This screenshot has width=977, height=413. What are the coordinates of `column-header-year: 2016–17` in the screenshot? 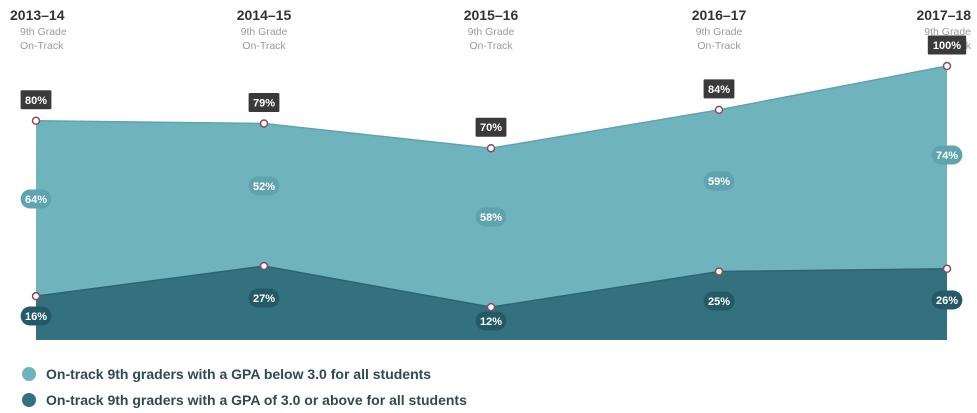 It's located at (719, 15).